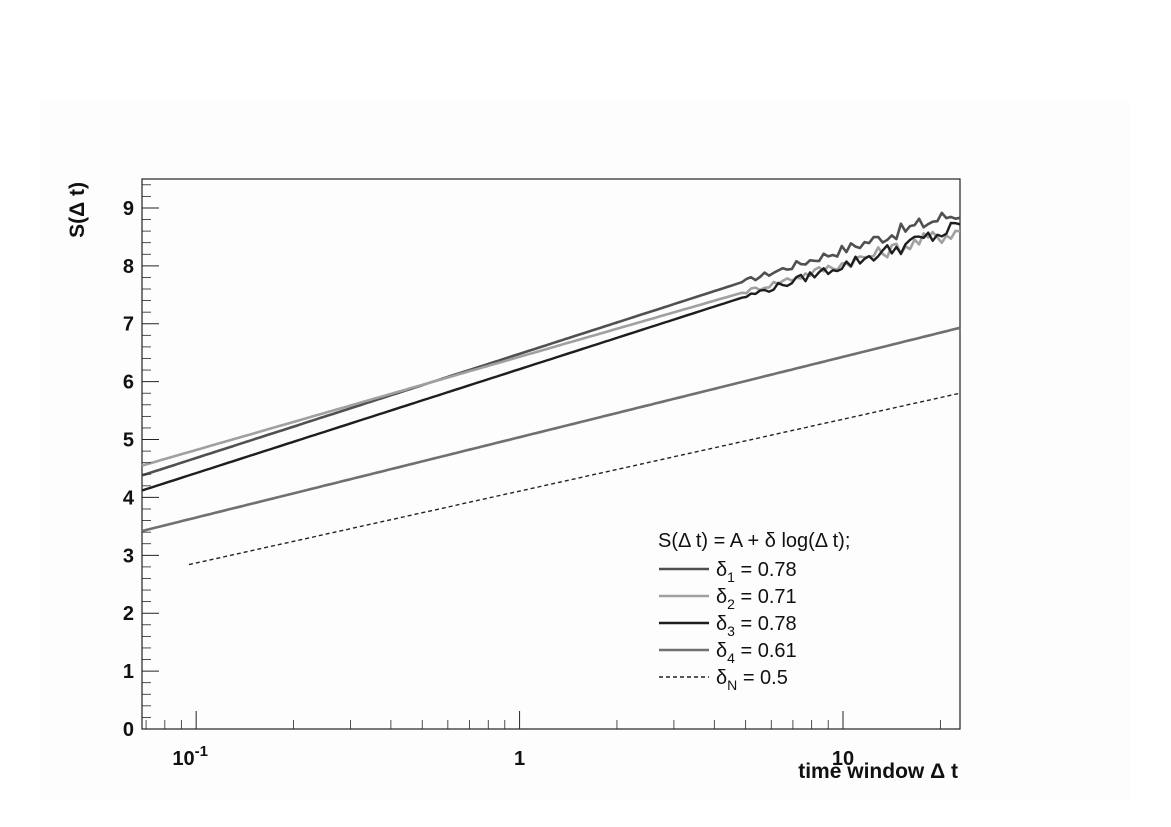 This screenshot has width=1171, height=827. I want to click on x-tick-label: 10-1, so click(190, 756).